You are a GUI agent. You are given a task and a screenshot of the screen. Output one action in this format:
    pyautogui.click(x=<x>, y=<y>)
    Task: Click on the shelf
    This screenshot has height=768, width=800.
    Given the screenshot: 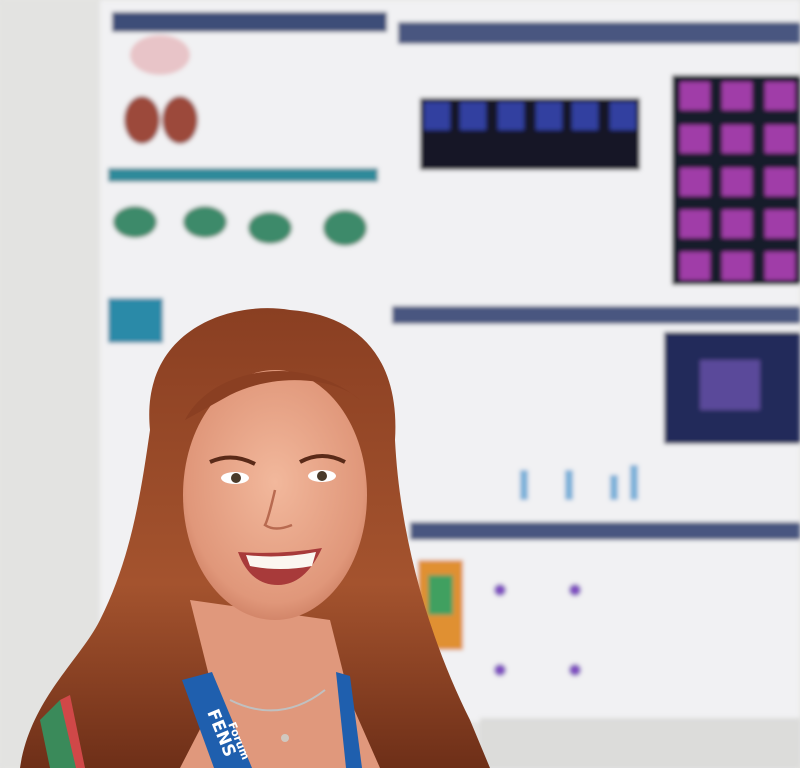 What is the action you would take?
    pyautogui.click(x=640, y=743)
    